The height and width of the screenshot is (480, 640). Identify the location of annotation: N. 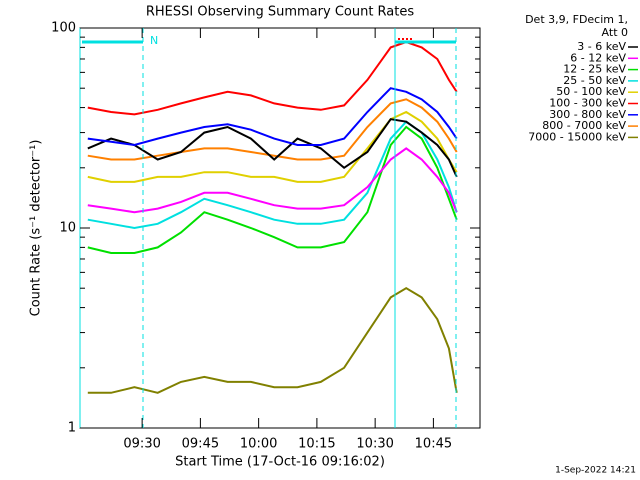
(154, 40).